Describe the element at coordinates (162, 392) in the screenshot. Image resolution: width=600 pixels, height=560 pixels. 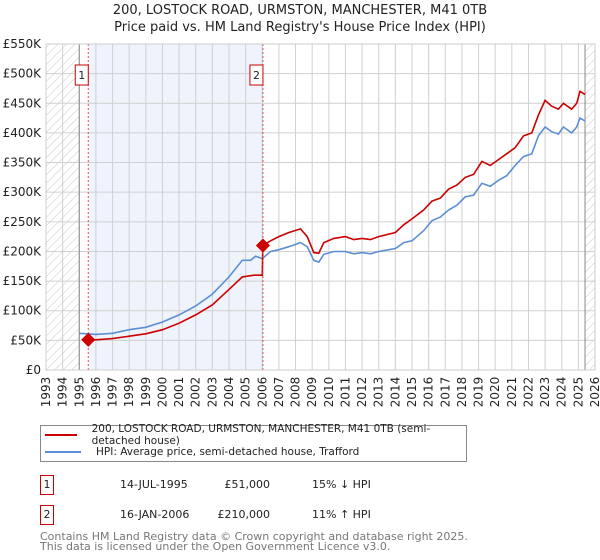
I see `x-tick-label: 2000` at that location.